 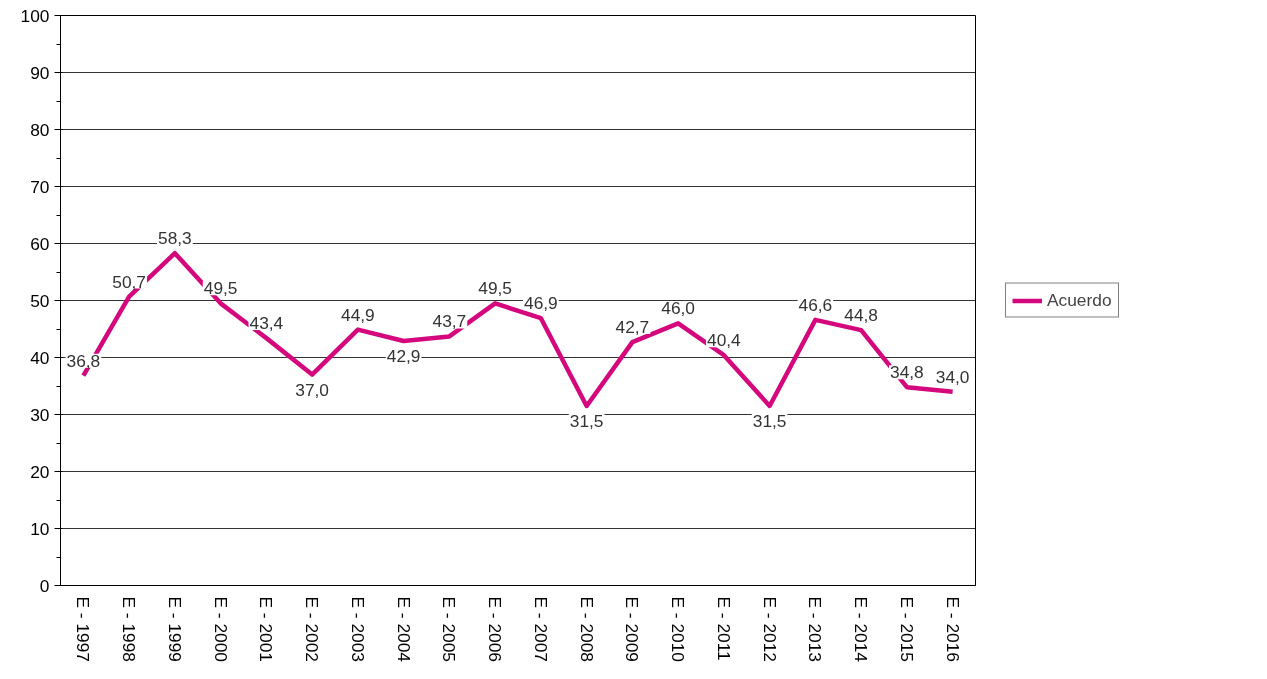 I want to click on x-tick-label: E - 1997, so click(x=83, y=629).